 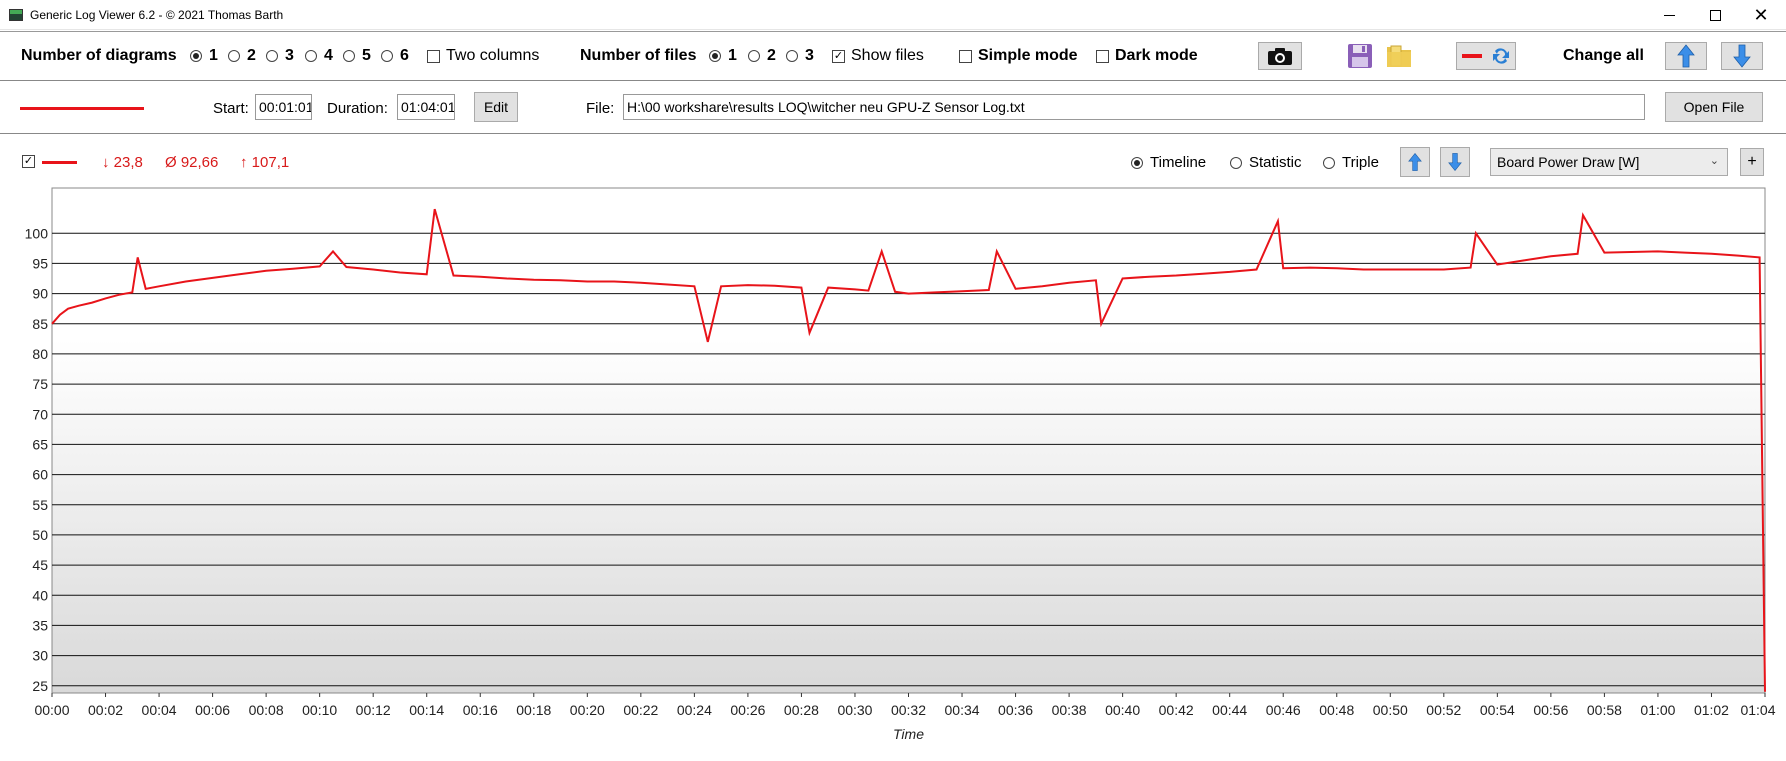 What do you see at coordinates (723, 56) in the screenshot?
I see `files-radio-1: 1` at bounding box center [723, 56].